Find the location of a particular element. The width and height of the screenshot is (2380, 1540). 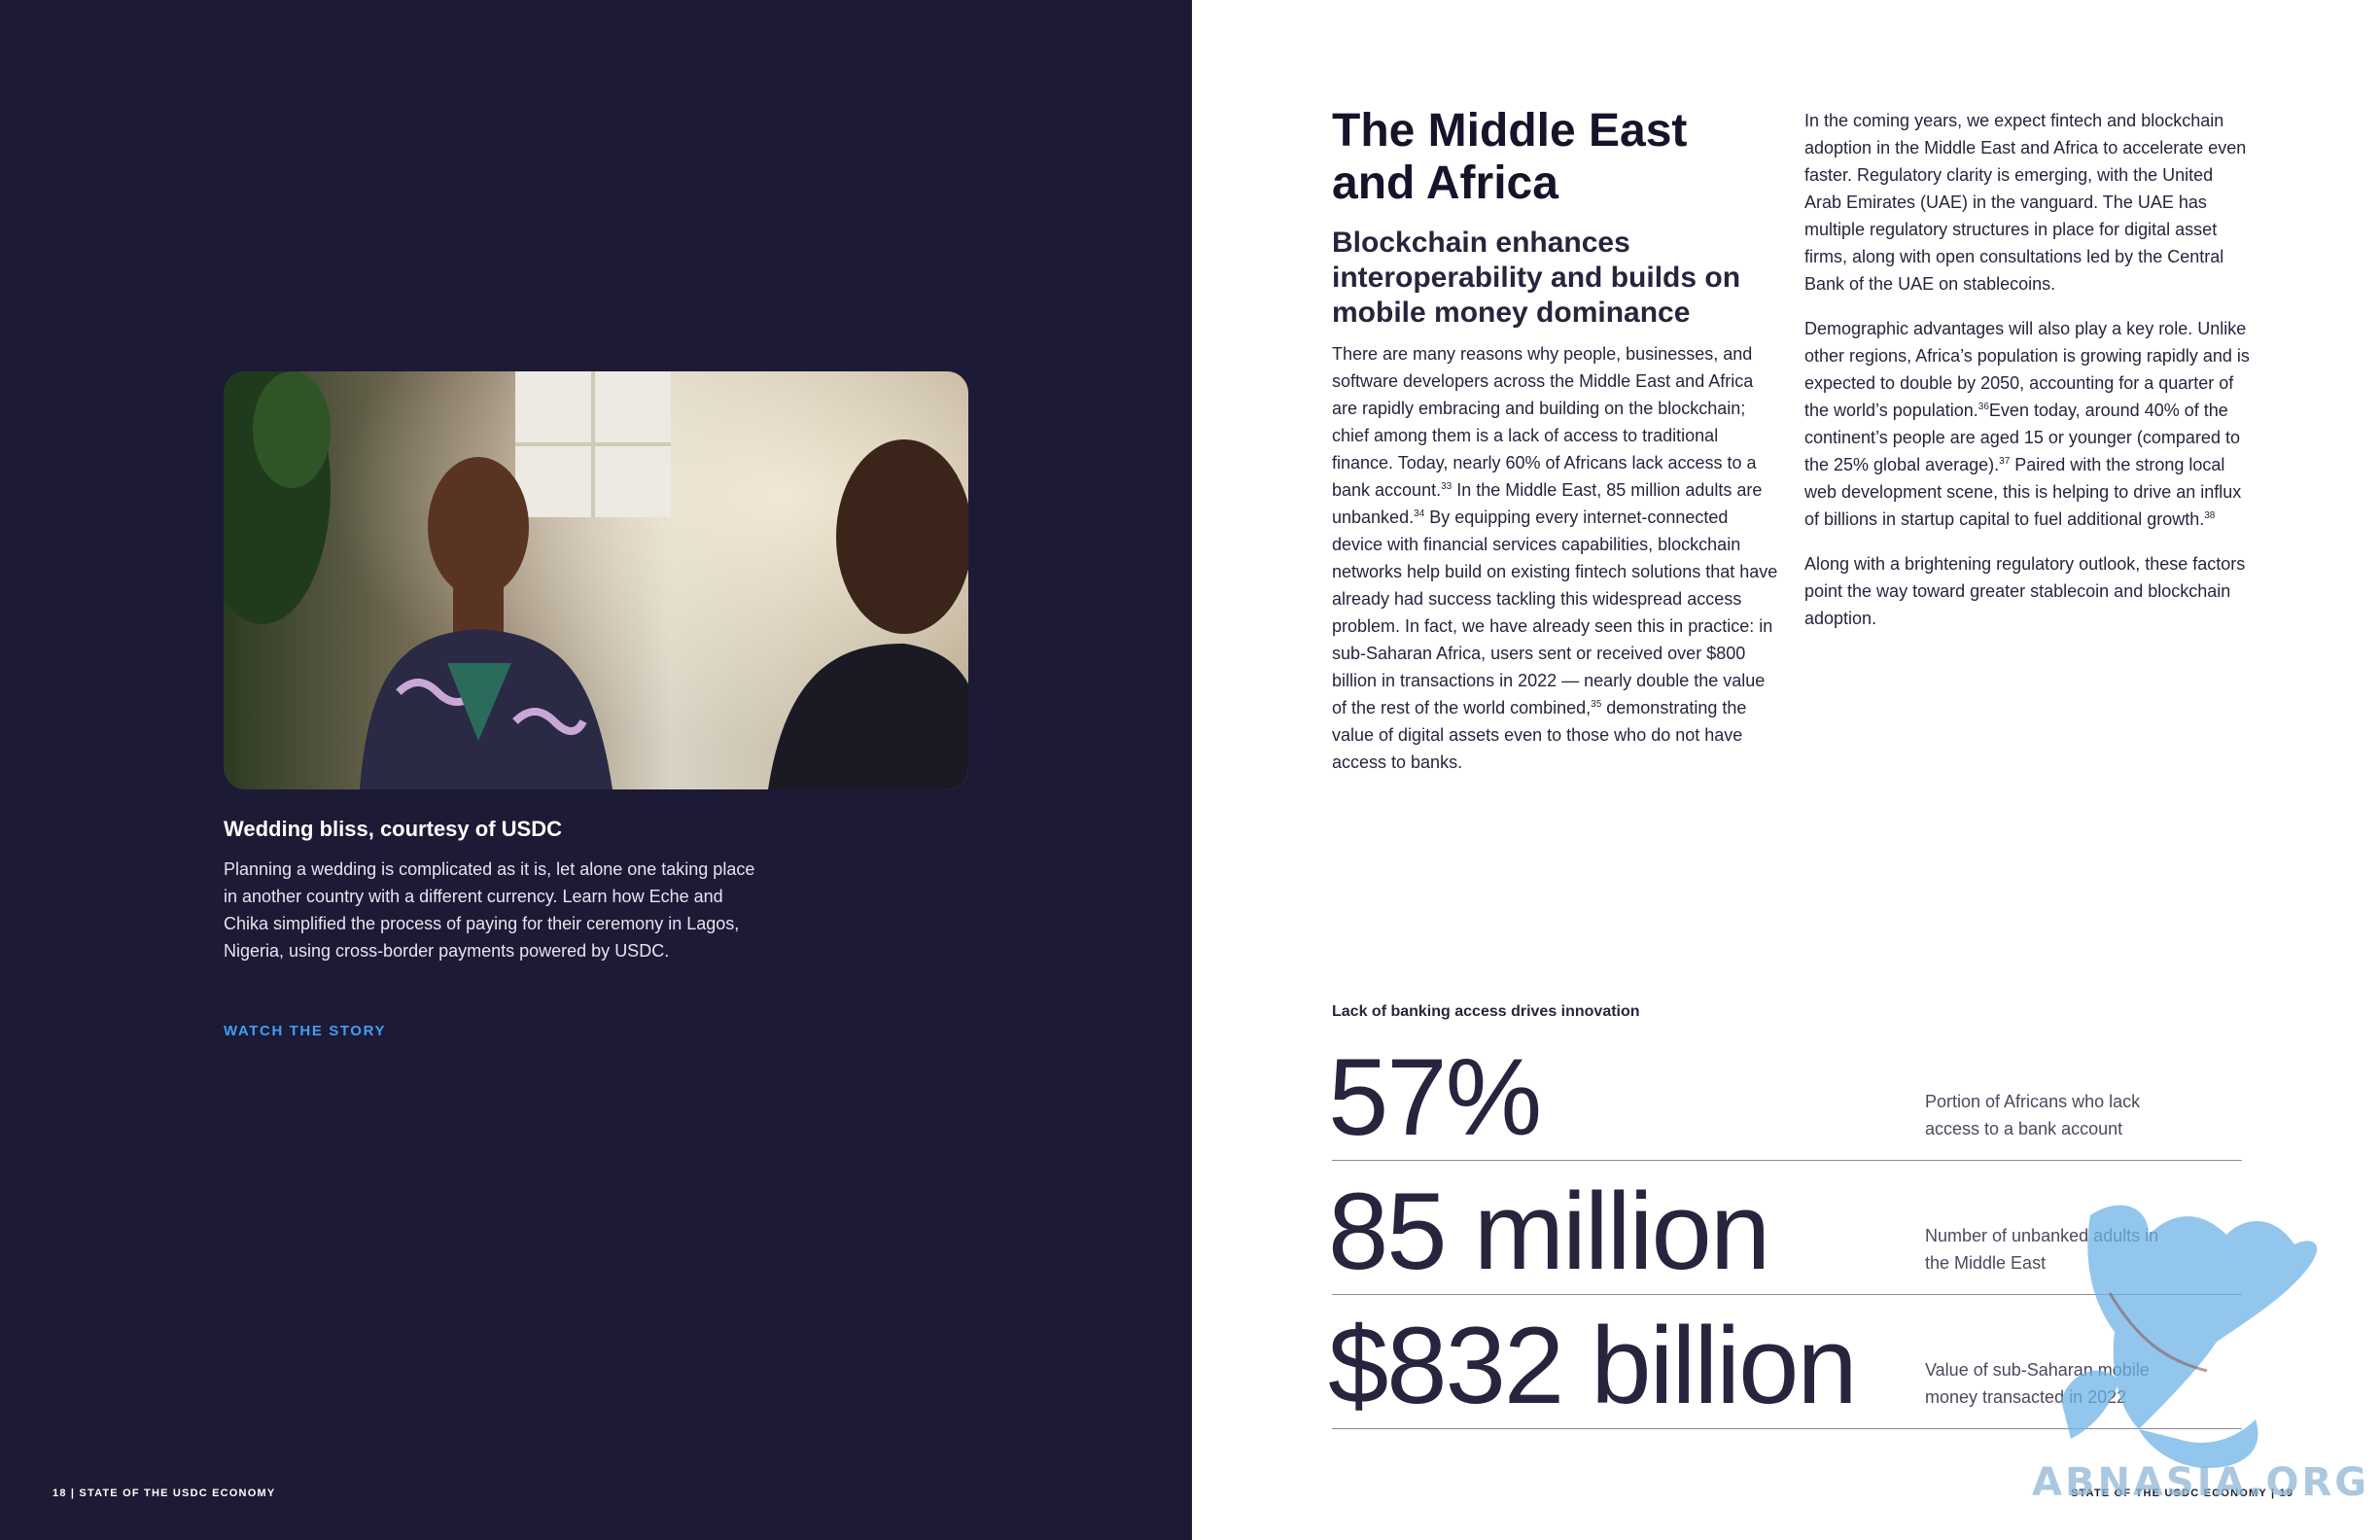

footnote-38: 38 is located at coordinates (2210, 515).